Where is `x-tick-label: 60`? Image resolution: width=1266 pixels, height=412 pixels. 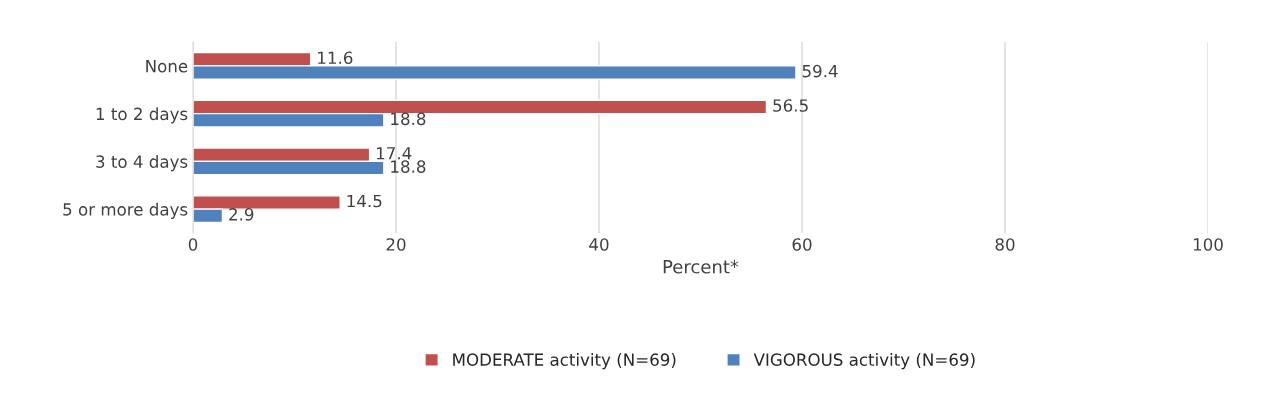
x-tick-label: 60 is located at coordinates (802, 244).